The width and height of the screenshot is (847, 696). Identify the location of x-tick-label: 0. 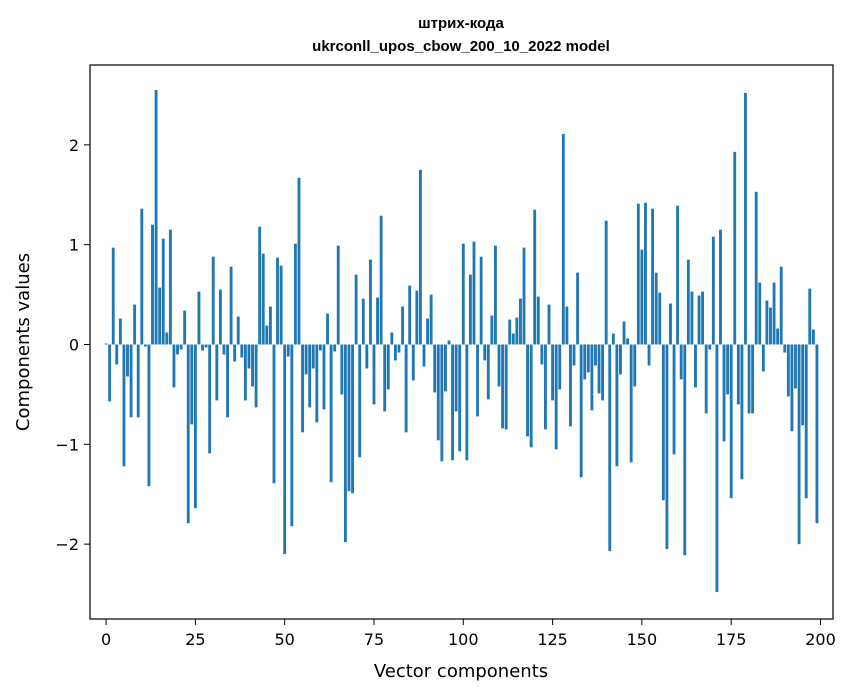
(106, 639).